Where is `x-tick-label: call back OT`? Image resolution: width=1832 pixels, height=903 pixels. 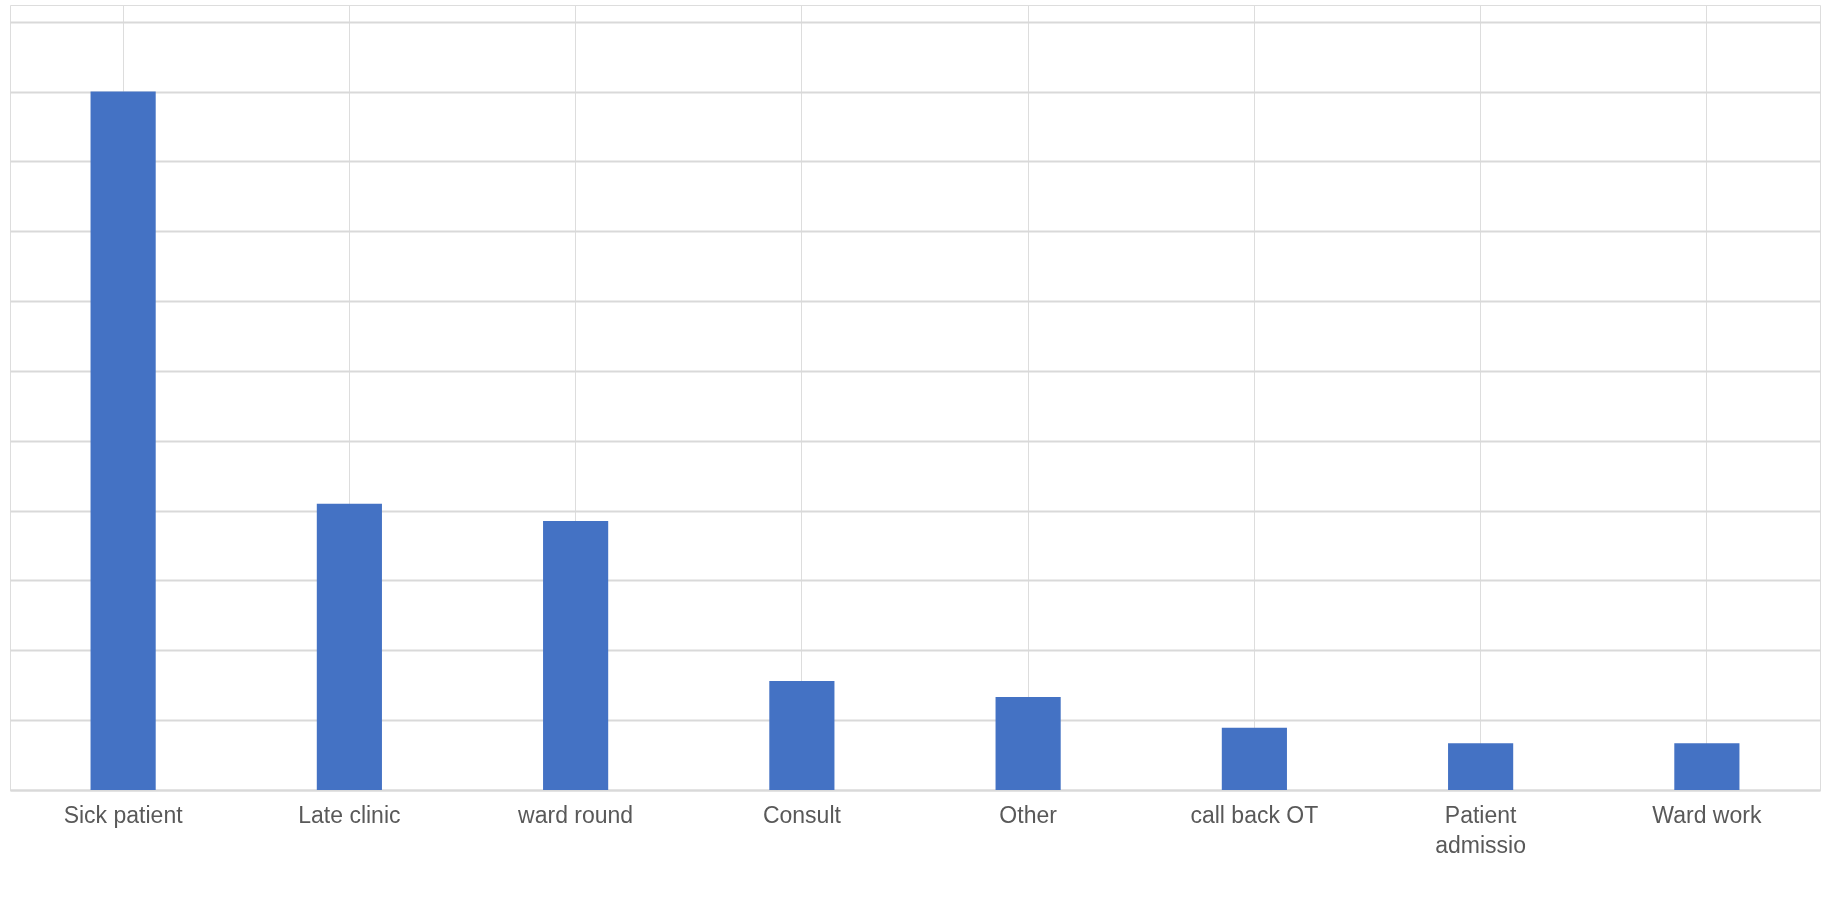
x-tick-label: call back OT is located at coordinates (1254, 814).